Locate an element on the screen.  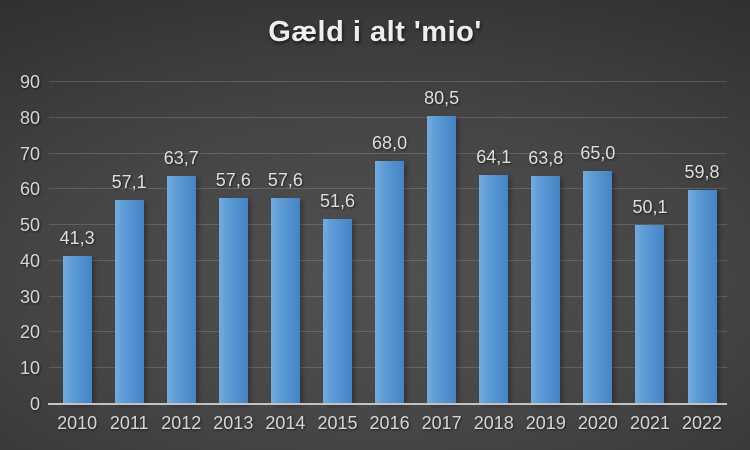
y-axis-label: 10 is located at coordinates (29, 368).